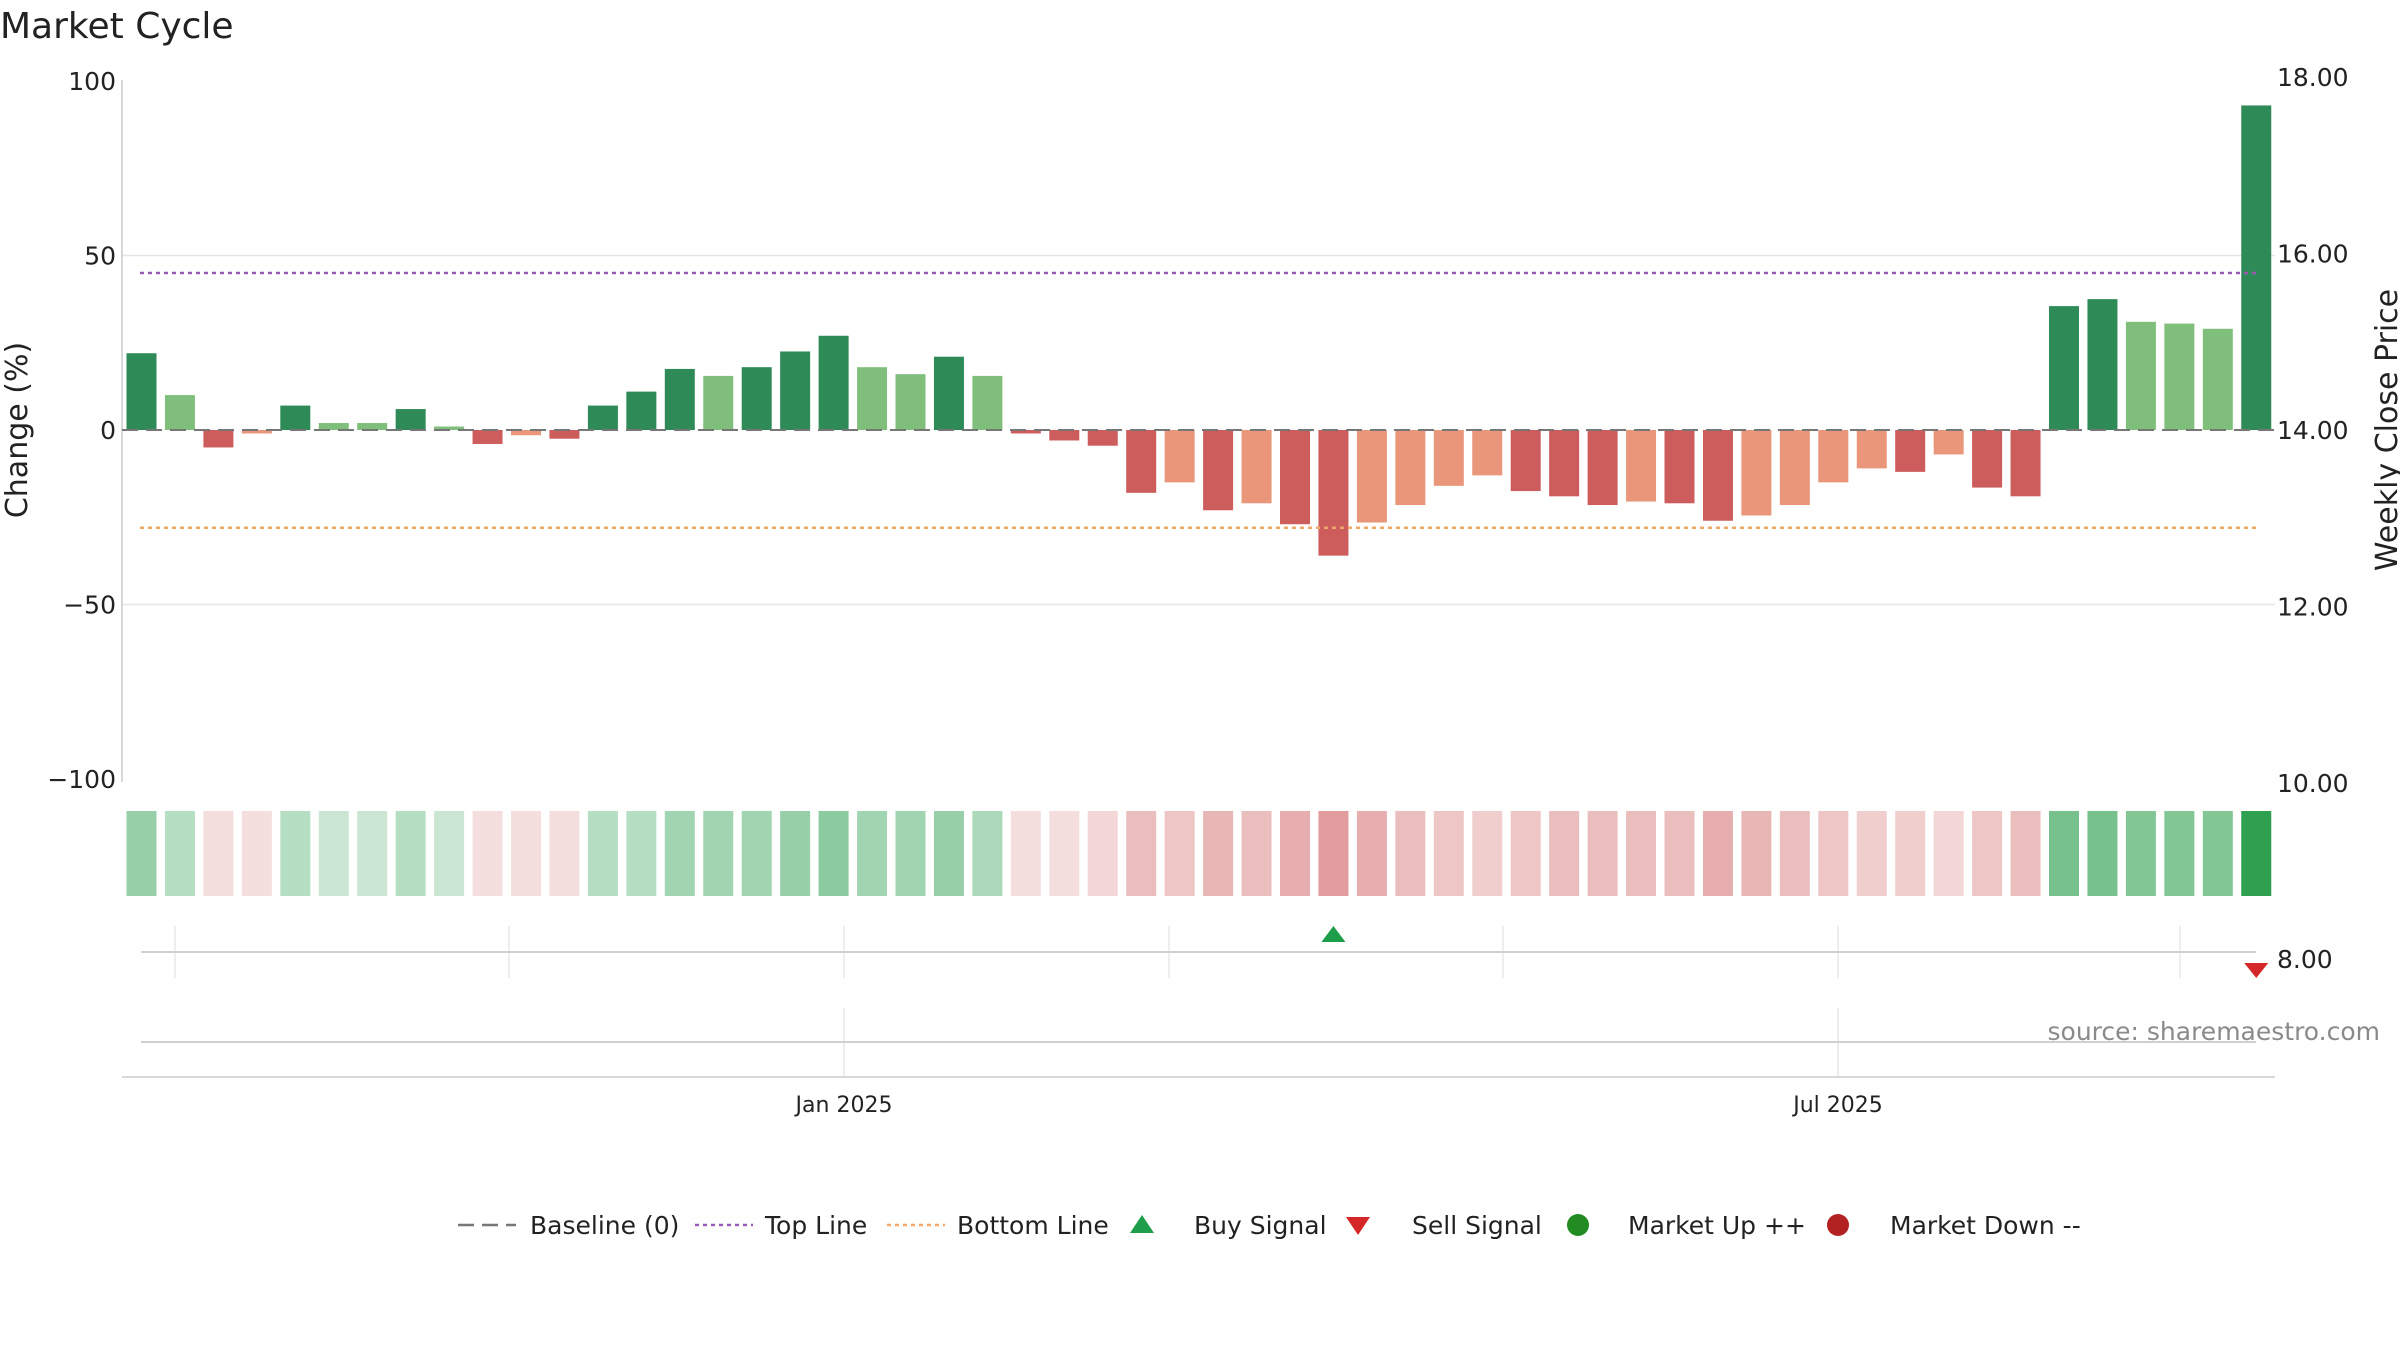  I want to click on legend-label: Market Down --, so click(1985, 1225).